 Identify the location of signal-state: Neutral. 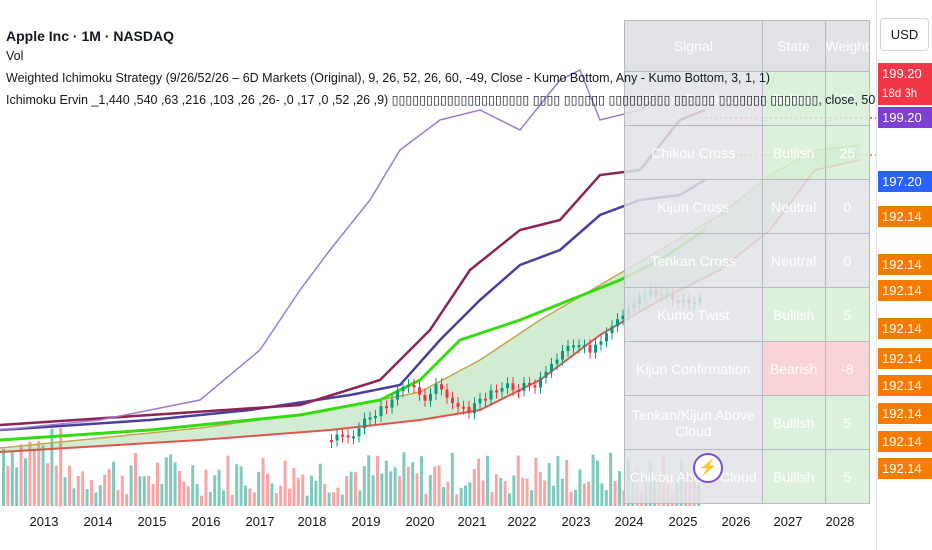
(793, 206).